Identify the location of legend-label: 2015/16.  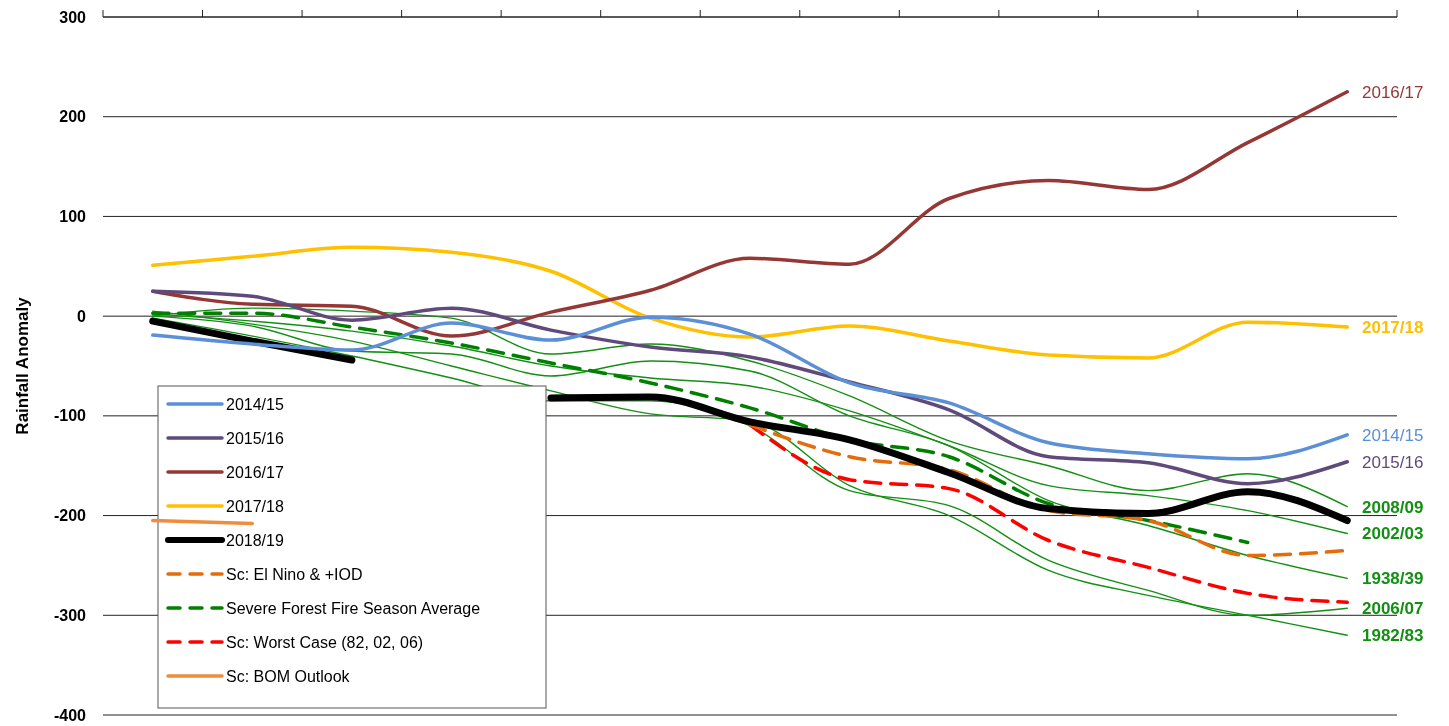
(255, 438).